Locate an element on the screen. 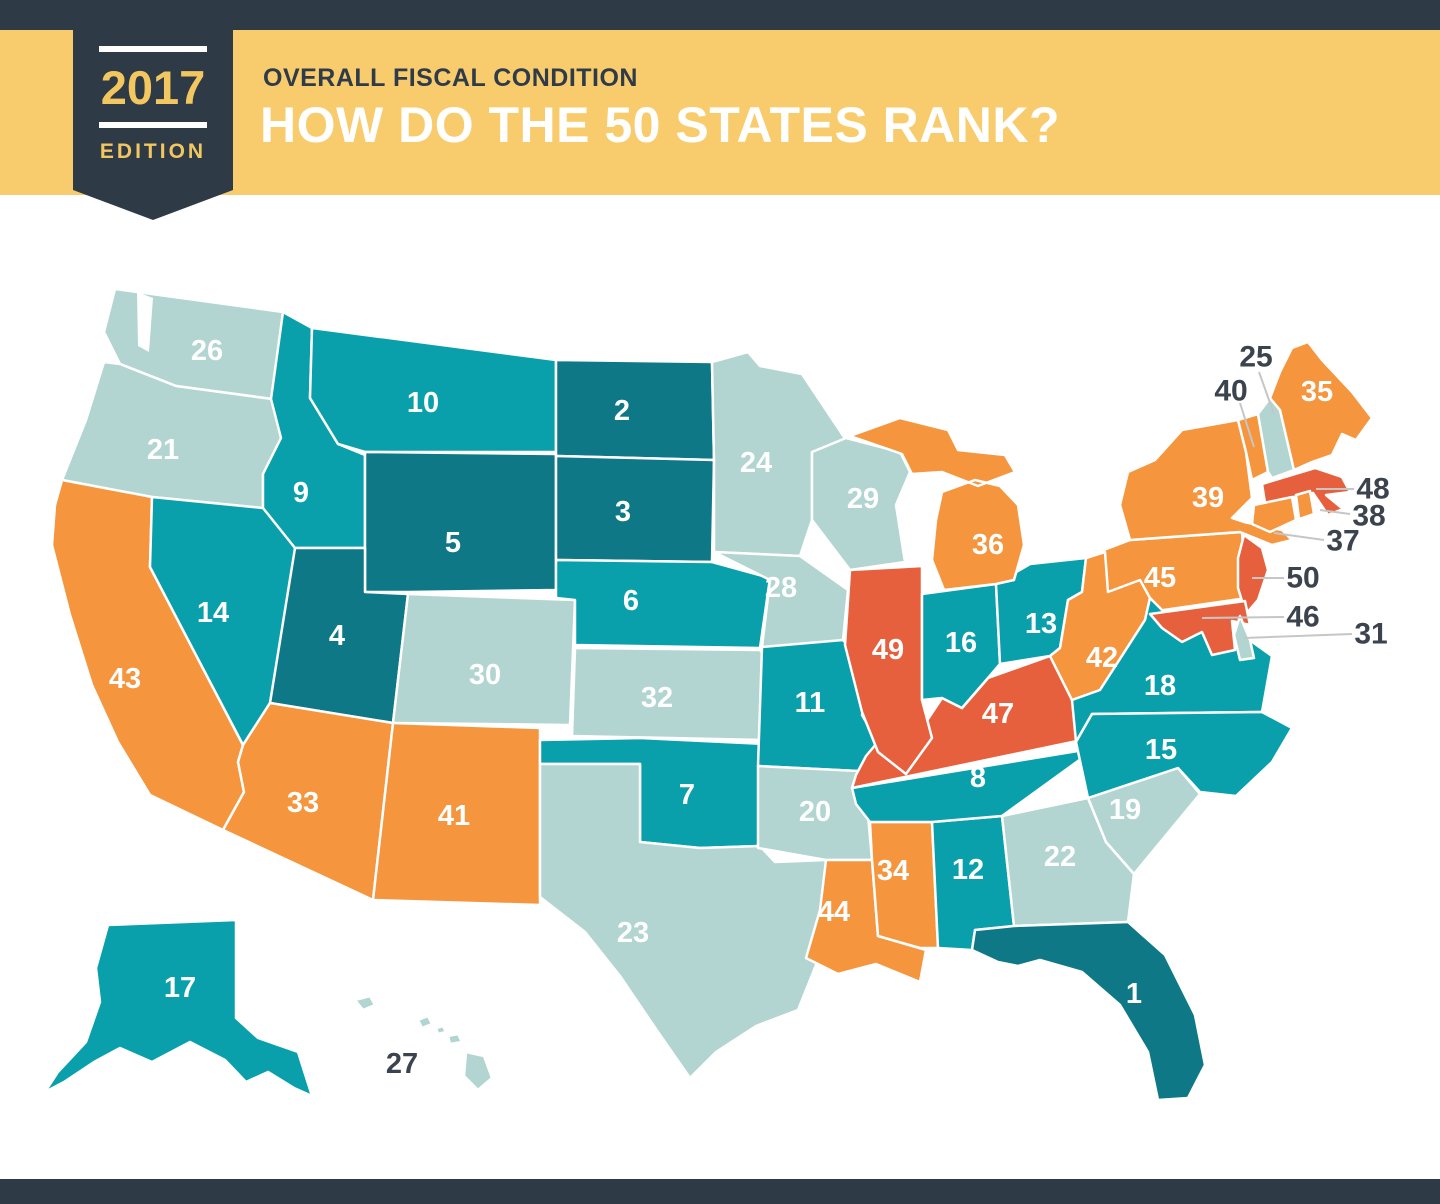  rank-label-sc: 19 is located at coordinates (1125, 810).